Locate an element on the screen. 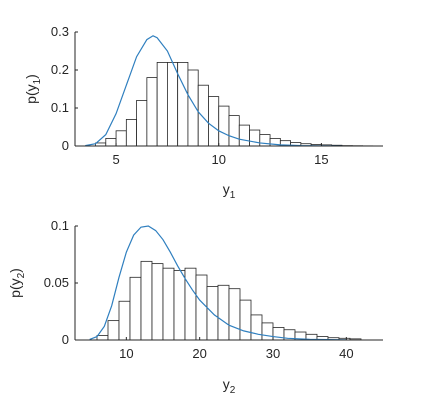  x-tick-label: 30 is located at coordinates (273, 353).